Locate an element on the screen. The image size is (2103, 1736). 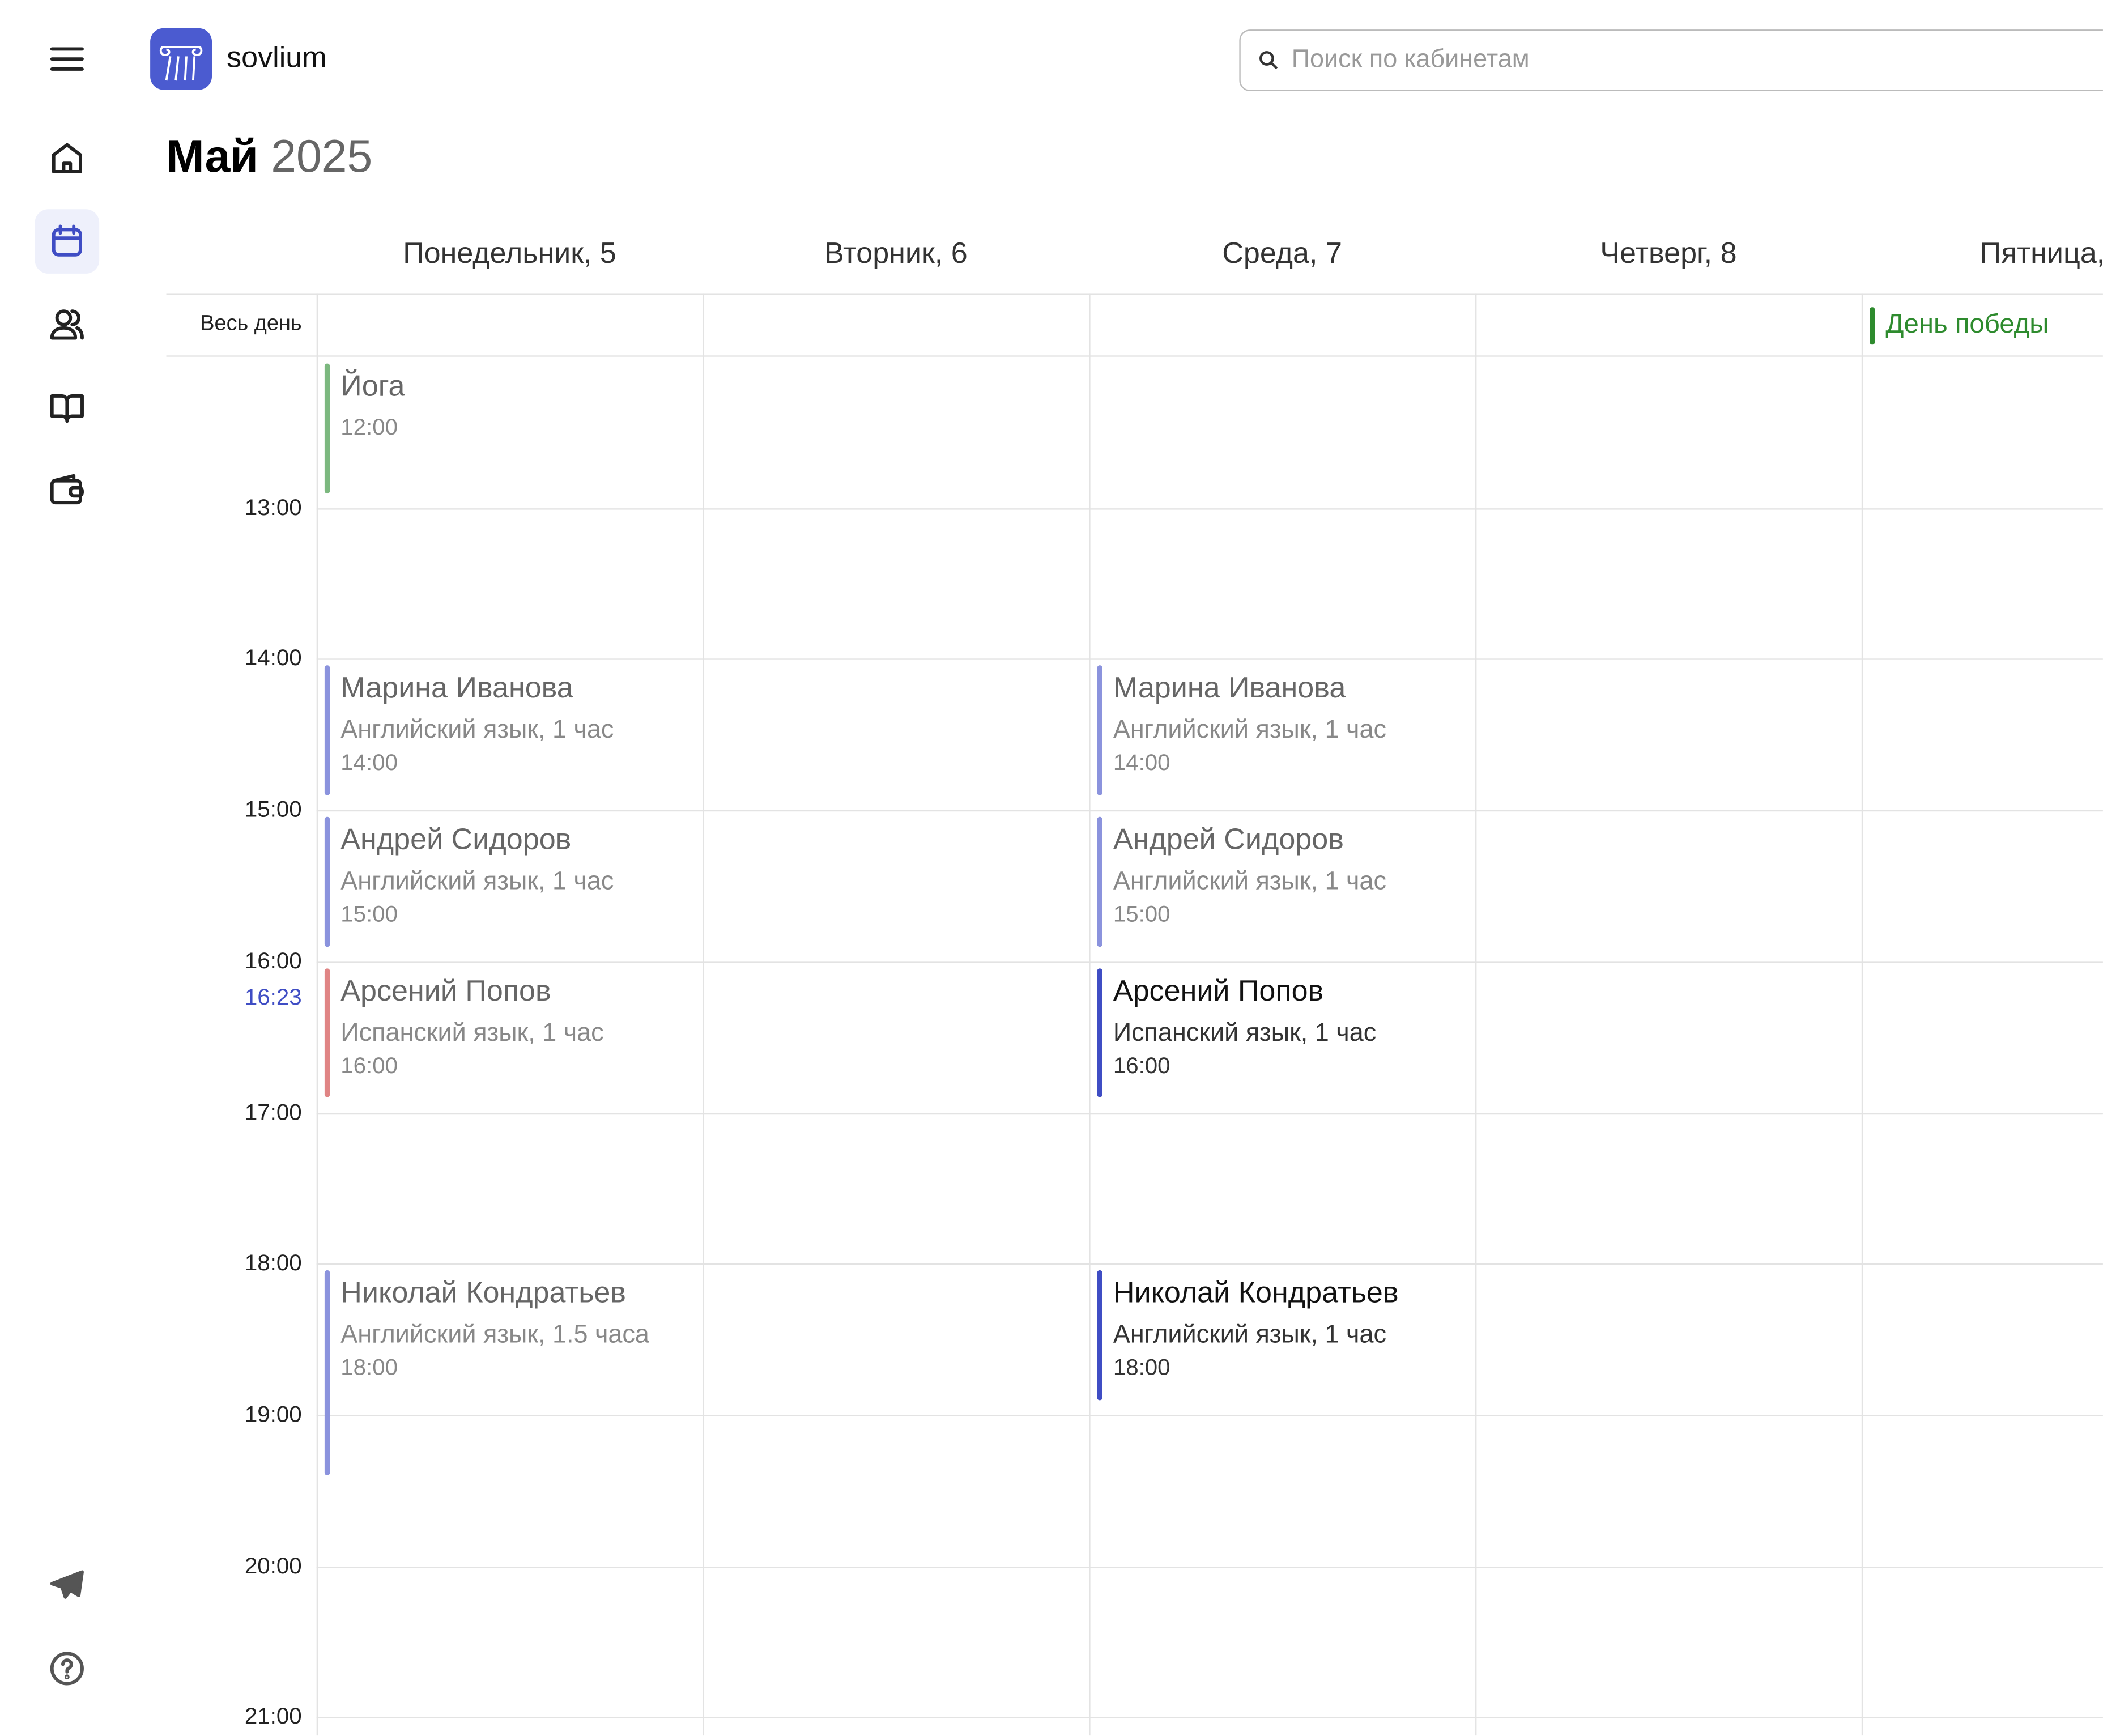
logo-icon is located at coordinates (181, 59).